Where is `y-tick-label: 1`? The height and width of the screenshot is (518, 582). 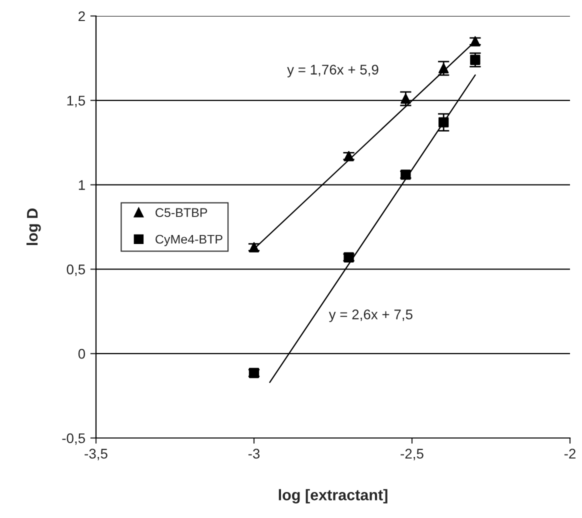
y-tick-label: 1 is located at coordinates (81, 185).